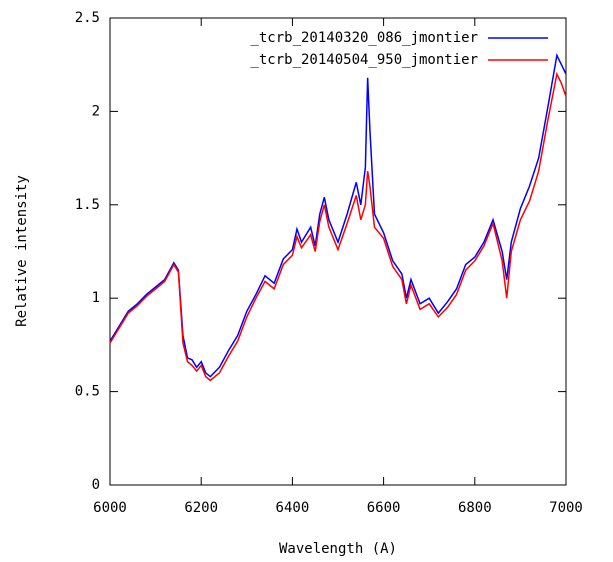 This screenshot has height=562, width=613. I want to click on x-tick-label: 7000, so click(566, 508).